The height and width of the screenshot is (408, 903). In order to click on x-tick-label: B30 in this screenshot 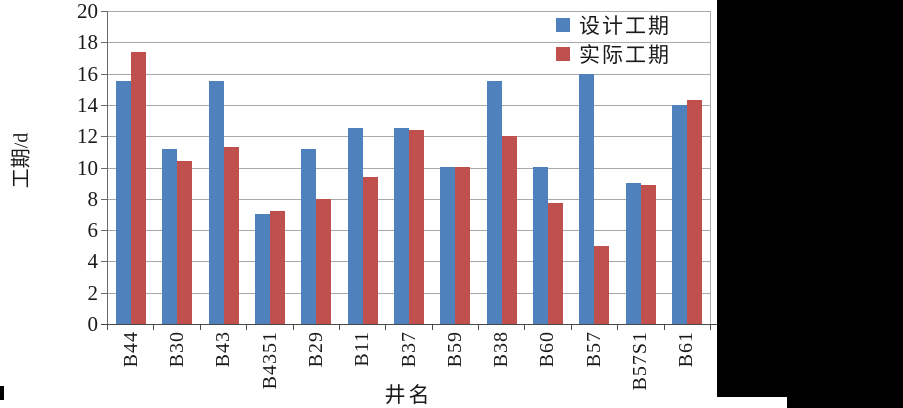, I will do `click(176, 349)`.